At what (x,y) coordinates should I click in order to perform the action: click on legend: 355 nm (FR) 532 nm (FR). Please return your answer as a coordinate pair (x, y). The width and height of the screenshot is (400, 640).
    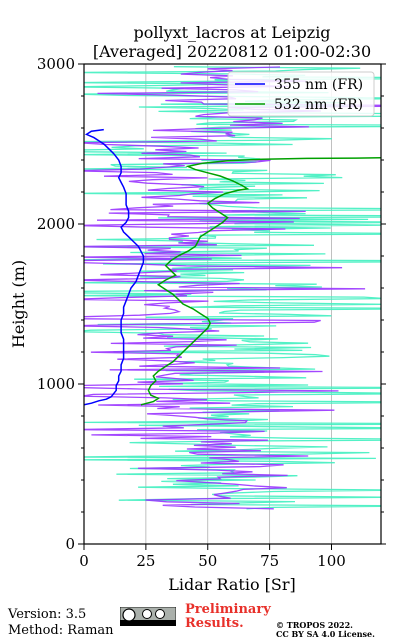
    Looking at the image, I should click on (301, 94).